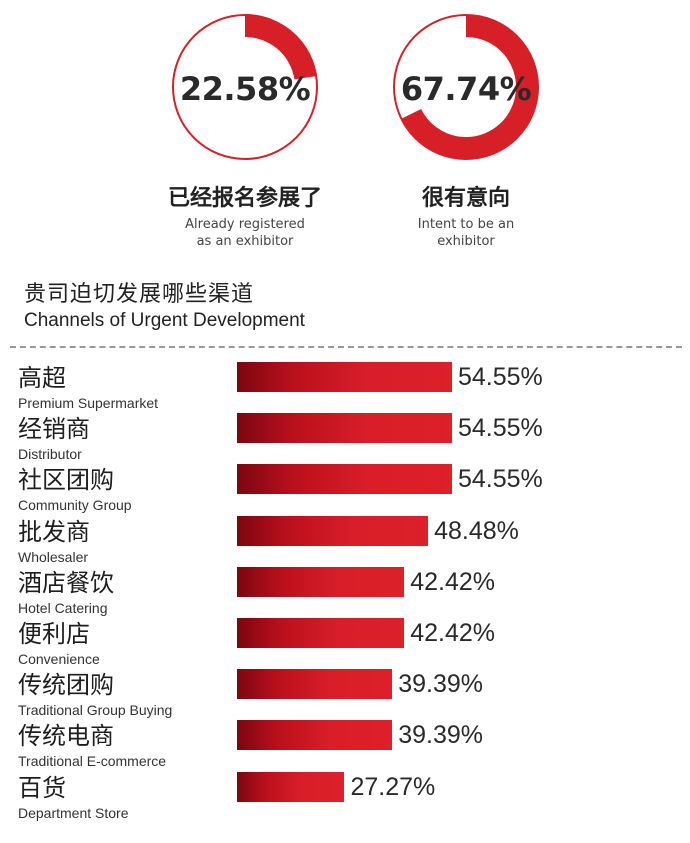  What do you see at coordinates (75, 505) in the screenshot?
I see `category-label-en: Community Group` at bounding box center [75, 505].